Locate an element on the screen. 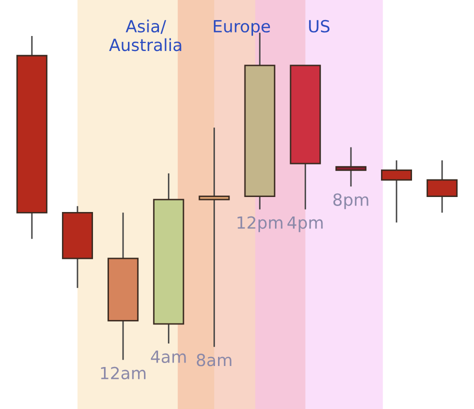 This screenshot has height=409, width=474. annotation: Asia/ Australia is located at coordinates (145, 36).